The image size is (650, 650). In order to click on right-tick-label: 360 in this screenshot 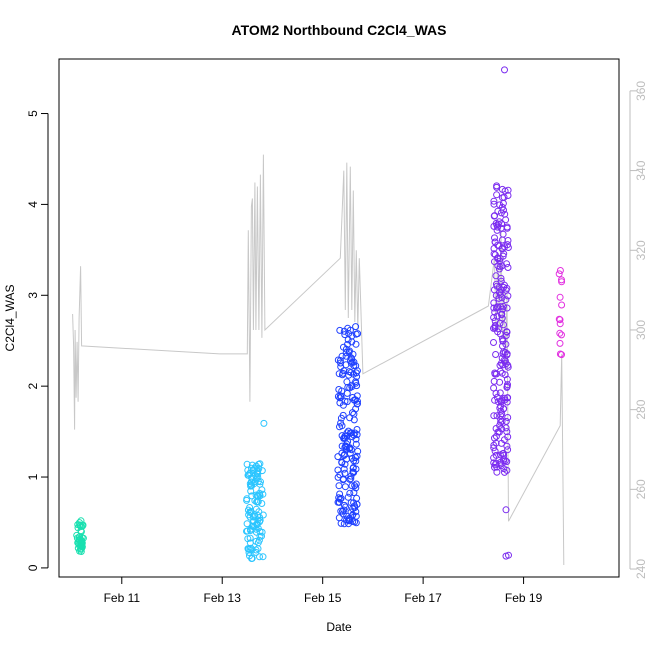, I will do `click(641, 91)`.